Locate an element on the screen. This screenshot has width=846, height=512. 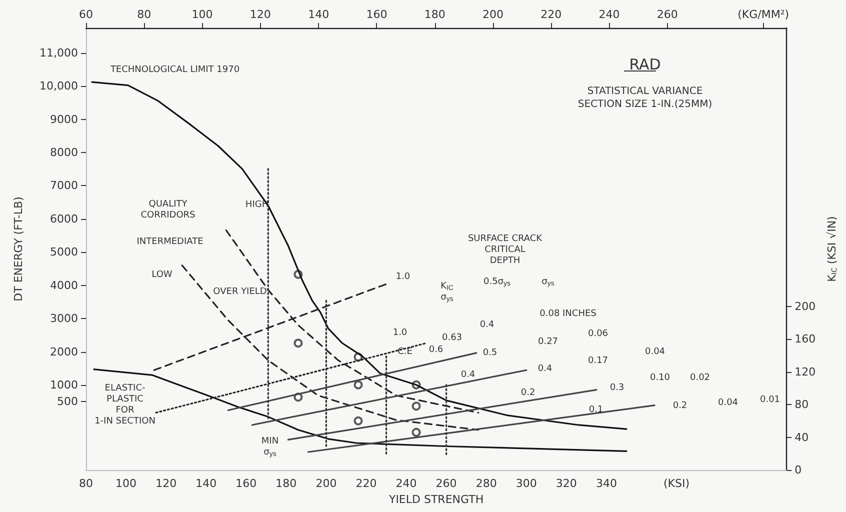
x2-tick-label: 200 is located at coordinates (493, 14).